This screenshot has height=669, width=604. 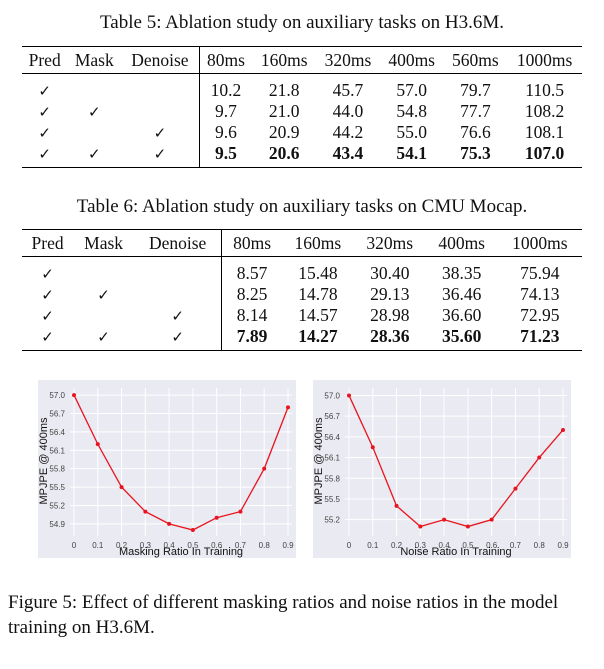 What do you see at coordinates (390, 273) in the screenshot?
I see `table-cell: 30.40` at bounding box center [390, 273].